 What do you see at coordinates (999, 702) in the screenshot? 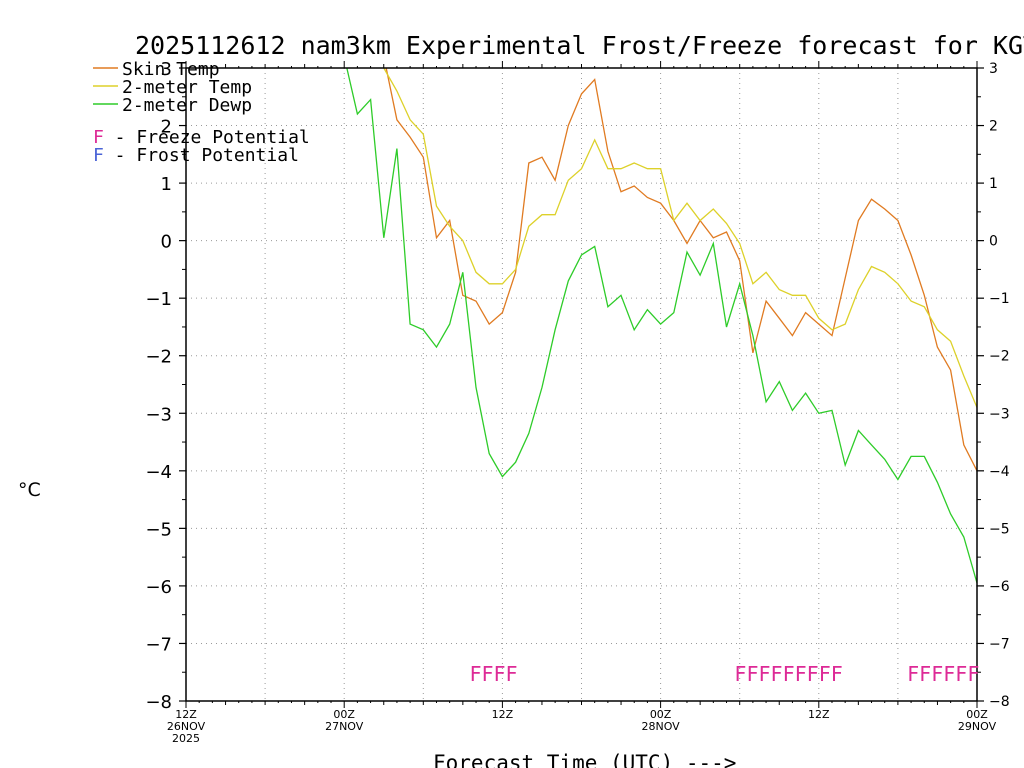
I see `y-tick-label-right: −8` at bounding box center [999, 702].